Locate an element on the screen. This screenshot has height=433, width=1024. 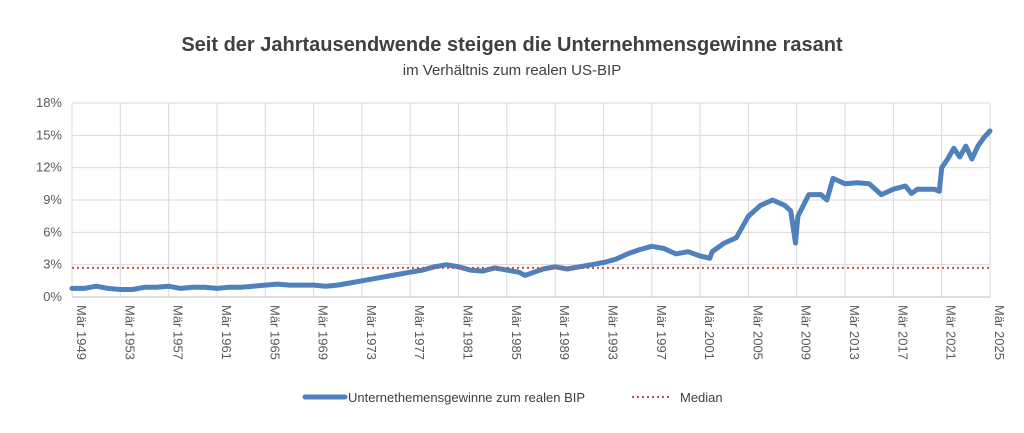
chart-subtitle: im Verhältnis zum realen US-BIP is located at coordinates (512, 70).